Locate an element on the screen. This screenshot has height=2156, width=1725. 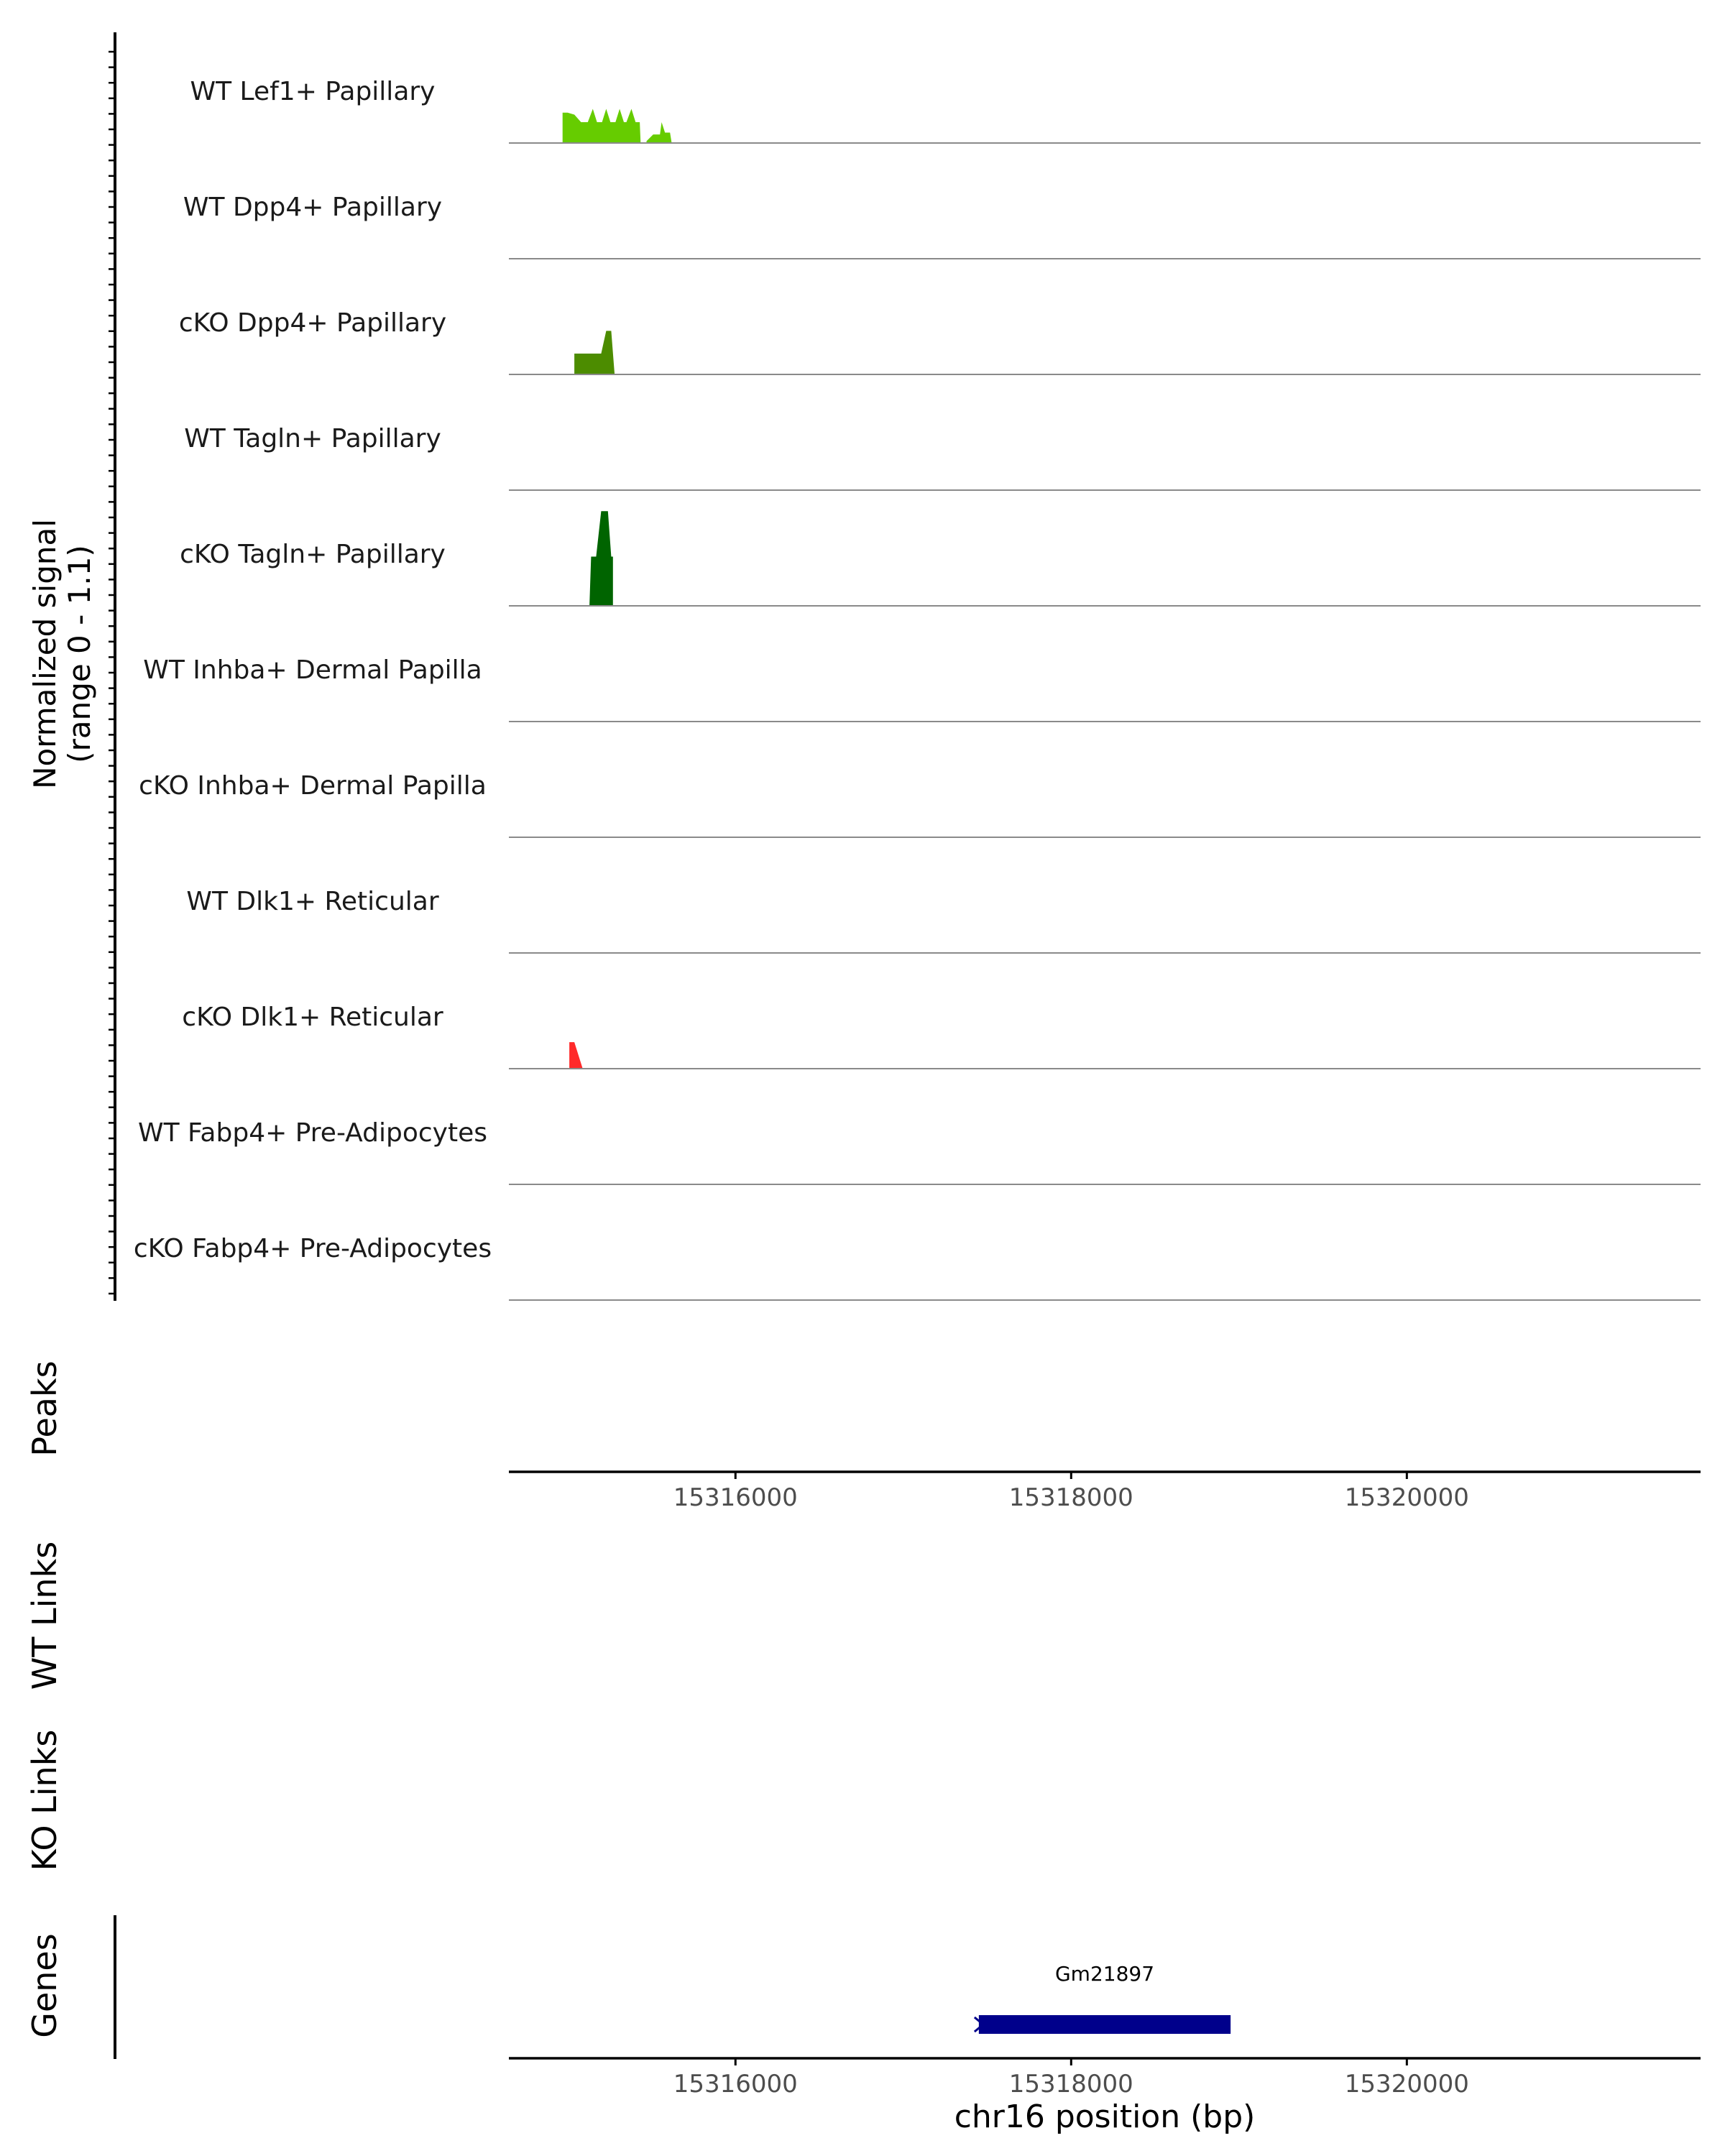
gene-Gm21897: Gm21897 is located at coordinates (1102, 1998).